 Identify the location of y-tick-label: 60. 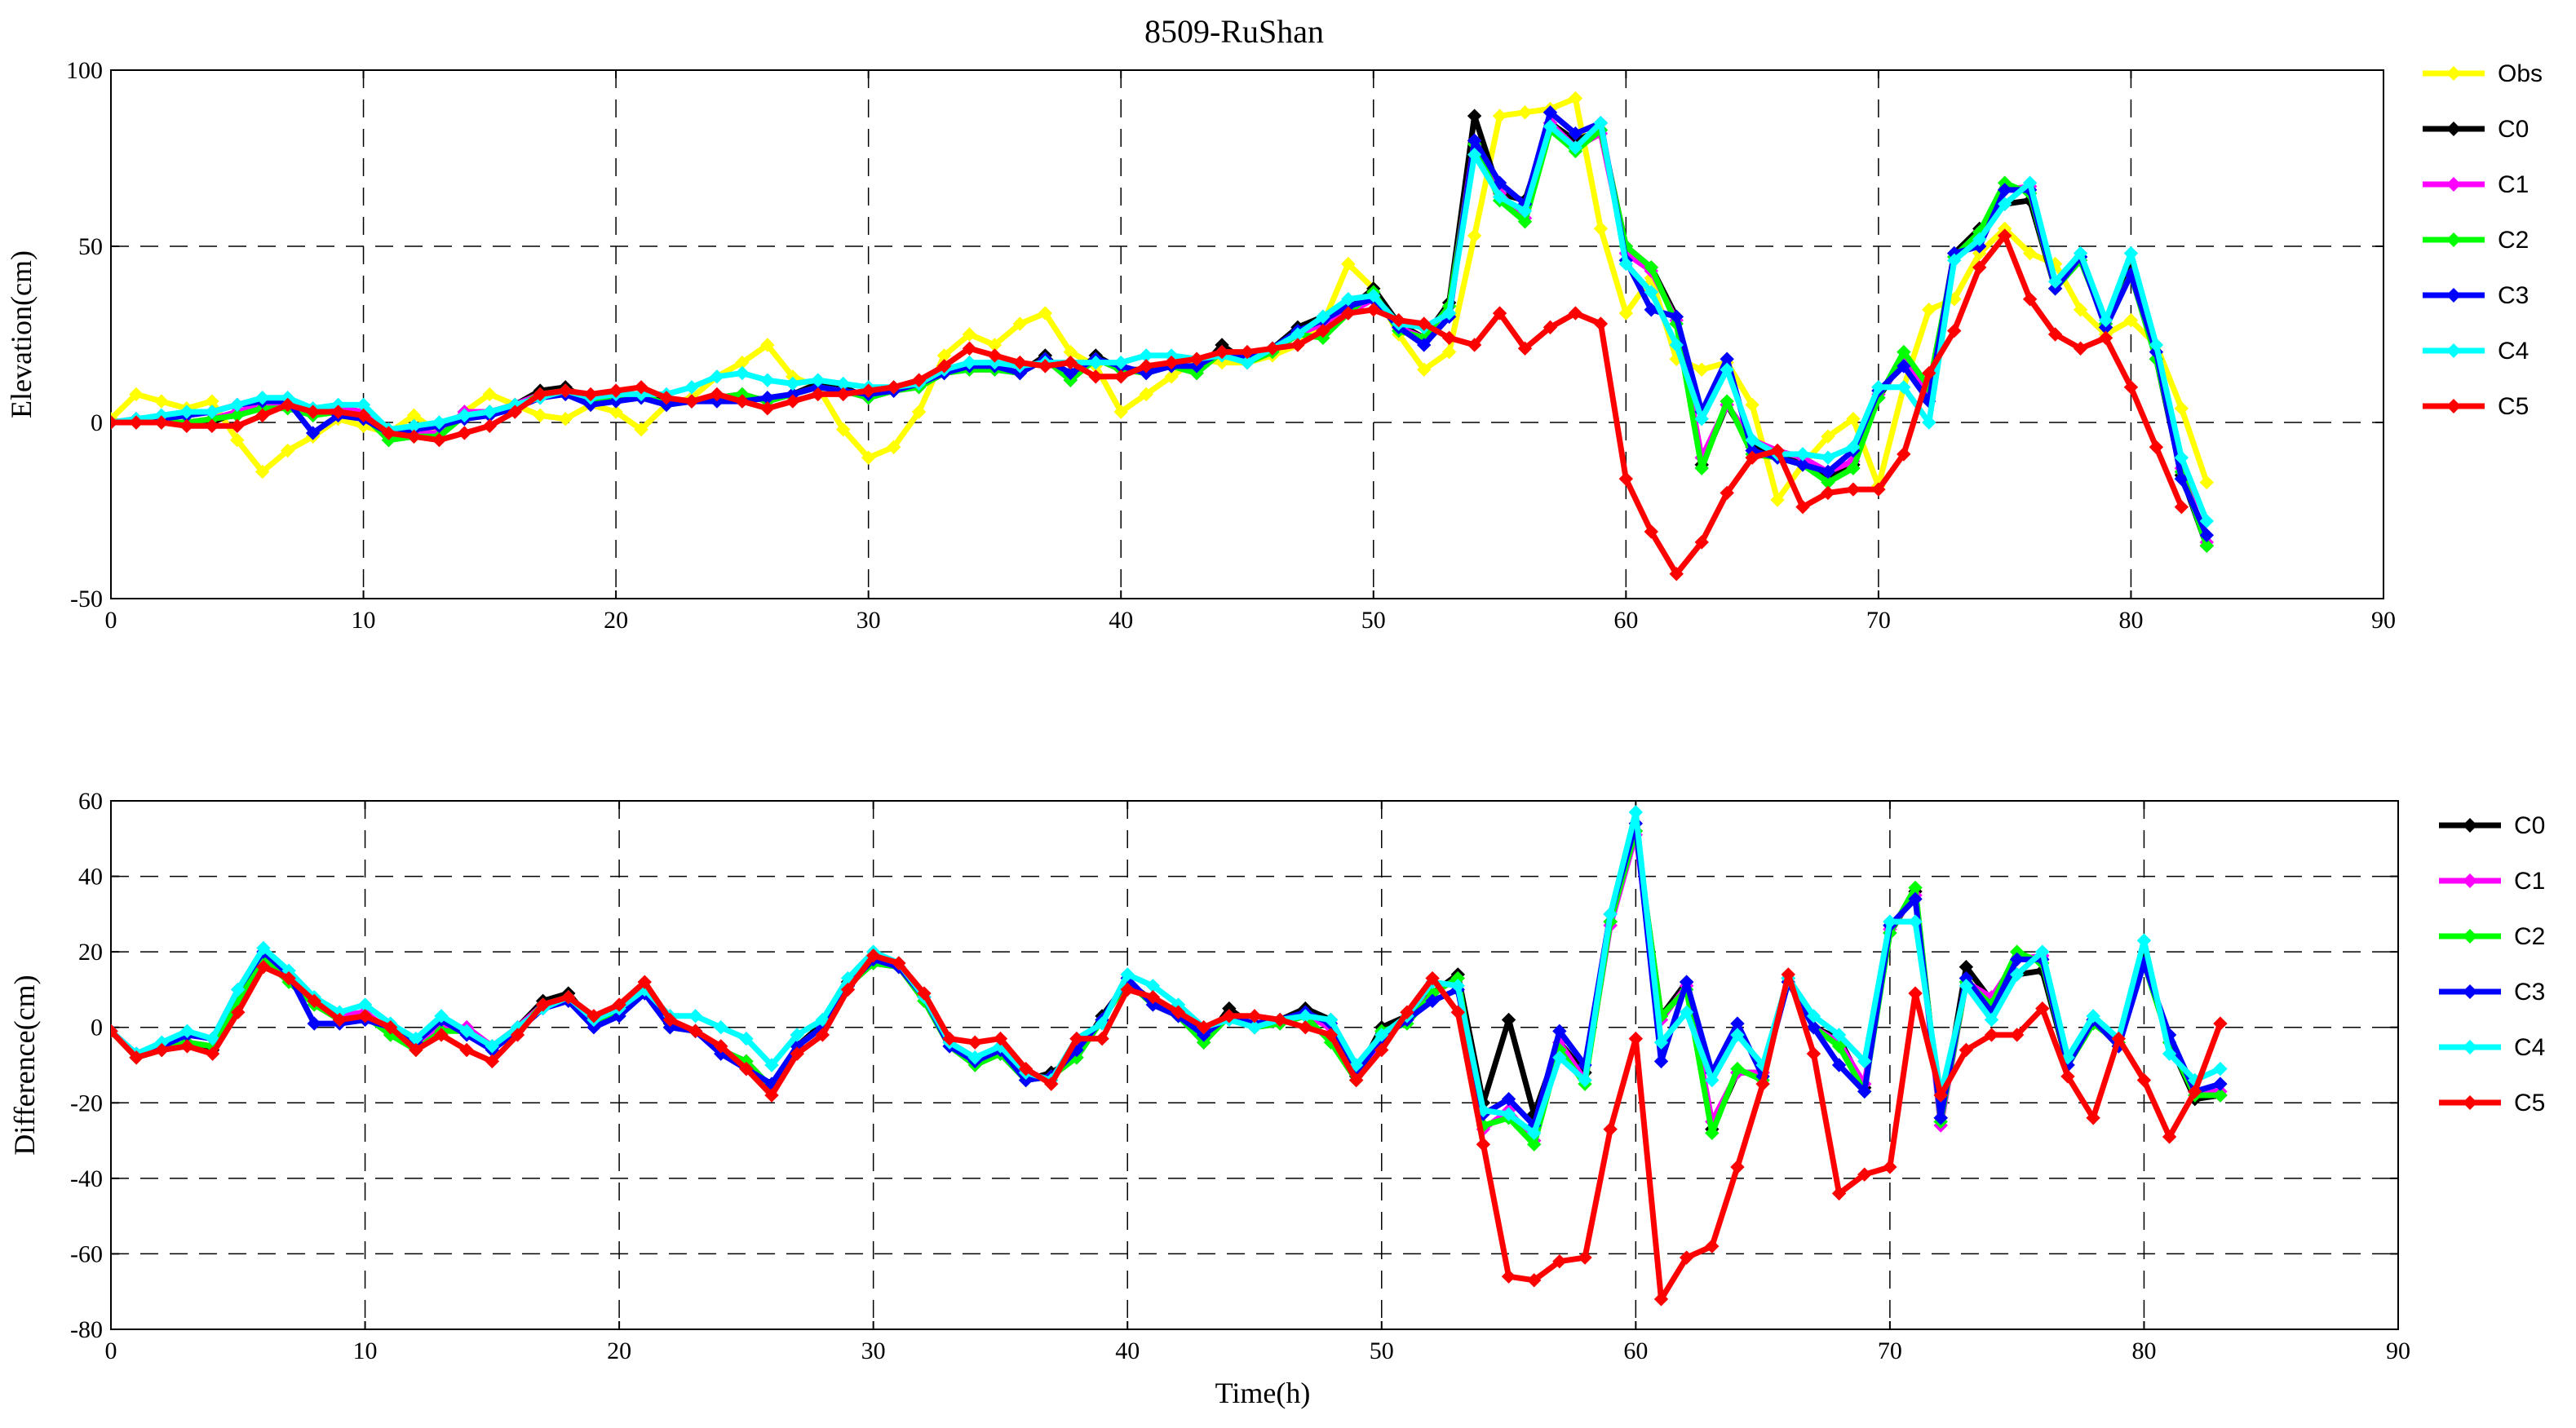
(90, 801).